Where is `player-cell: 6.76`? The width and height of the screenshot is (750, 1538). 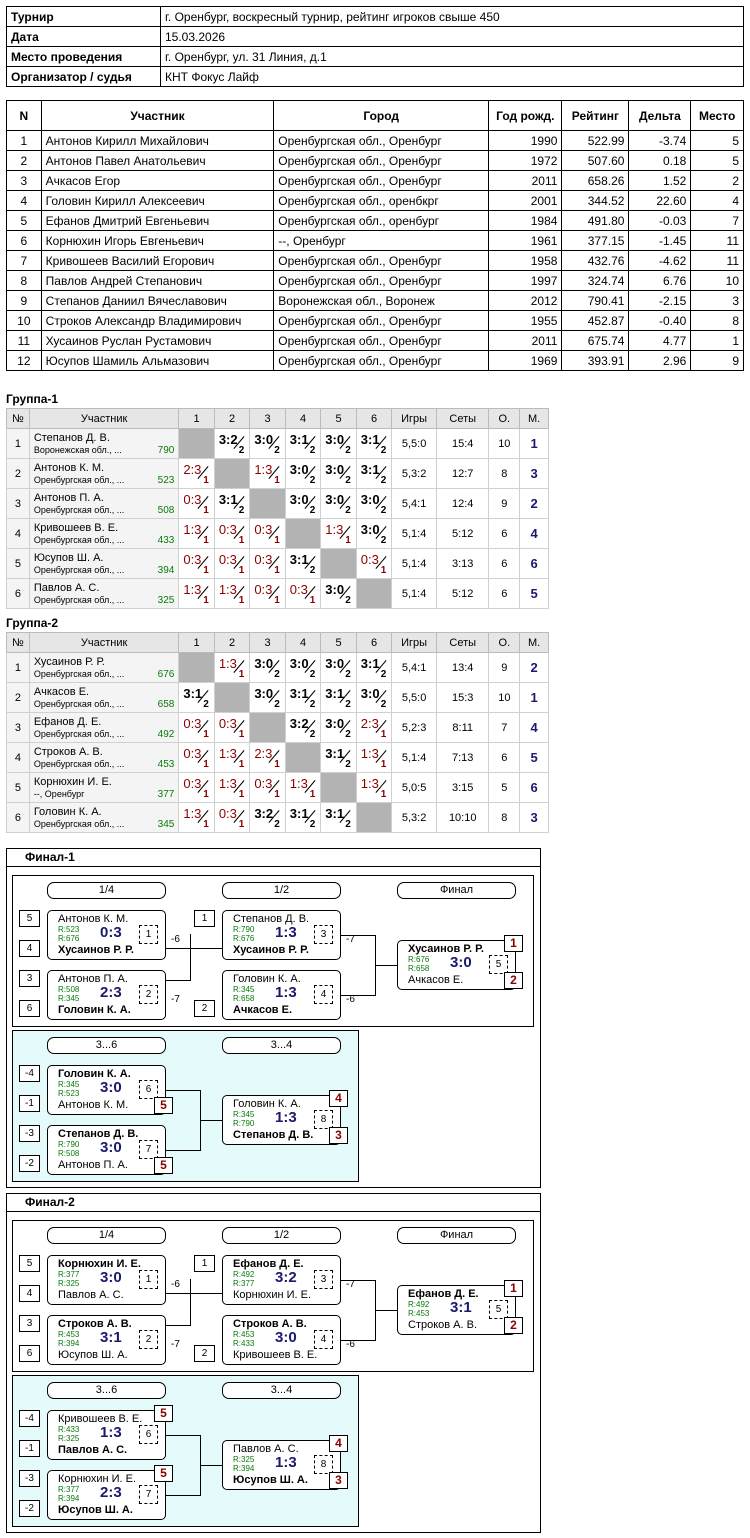
player-cell: 6.76 is located at coordinates (660, 280).